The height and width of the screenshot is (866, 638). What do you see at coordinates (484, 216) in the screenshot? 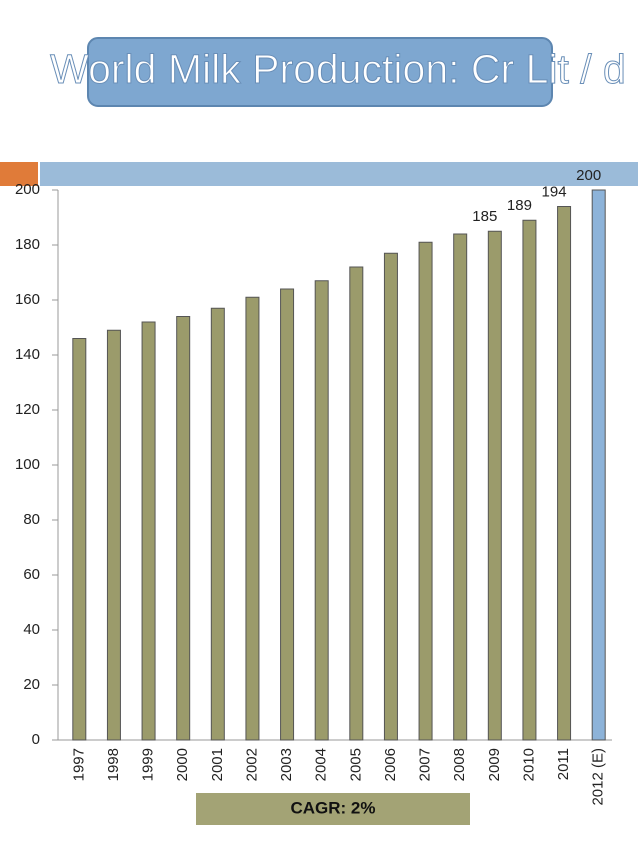
I see `value-label: 185` at bounding box center [484, 216].